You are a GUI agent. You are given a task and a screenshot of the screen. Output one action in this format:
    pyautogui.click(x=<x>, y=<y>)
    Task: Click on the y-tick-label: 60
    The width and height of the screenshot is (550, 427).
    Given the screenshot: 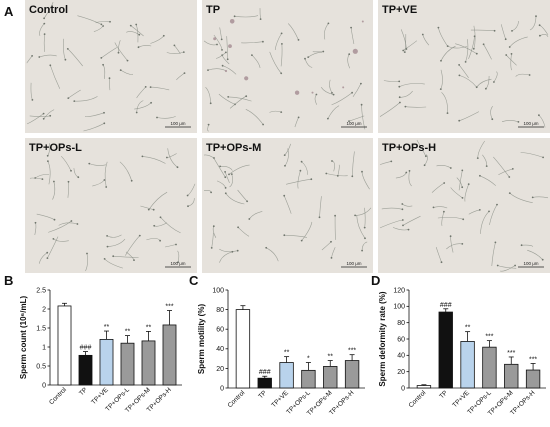 What is the action you would take?
    pyautogui.click(x=220, y=330)
    